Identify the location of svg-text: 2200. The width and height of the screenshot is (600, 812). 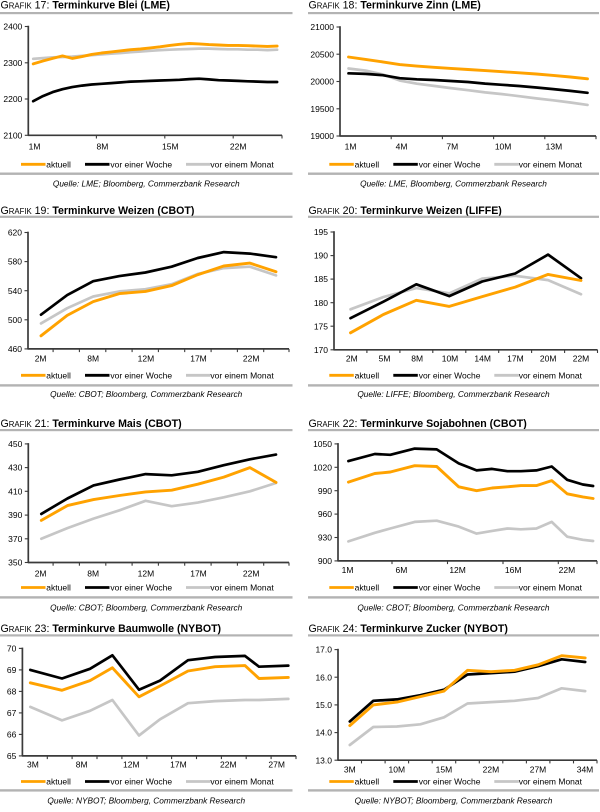
(12, 99).